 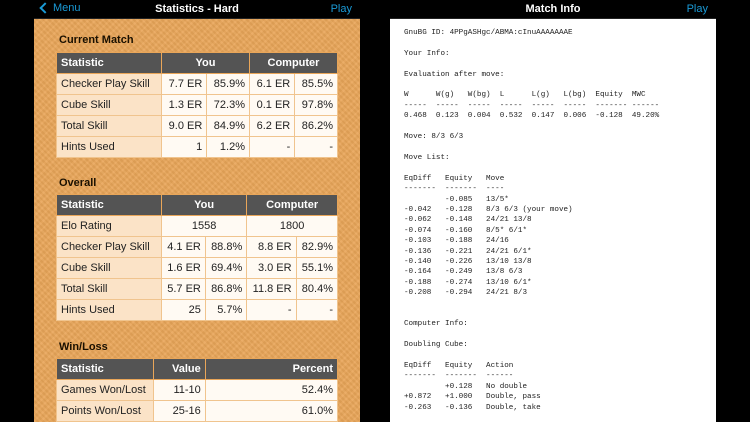 What do you see at coordinates (179, 369) in the screenshot?
I see `header-value: Value` at bounding box center [179, 369].